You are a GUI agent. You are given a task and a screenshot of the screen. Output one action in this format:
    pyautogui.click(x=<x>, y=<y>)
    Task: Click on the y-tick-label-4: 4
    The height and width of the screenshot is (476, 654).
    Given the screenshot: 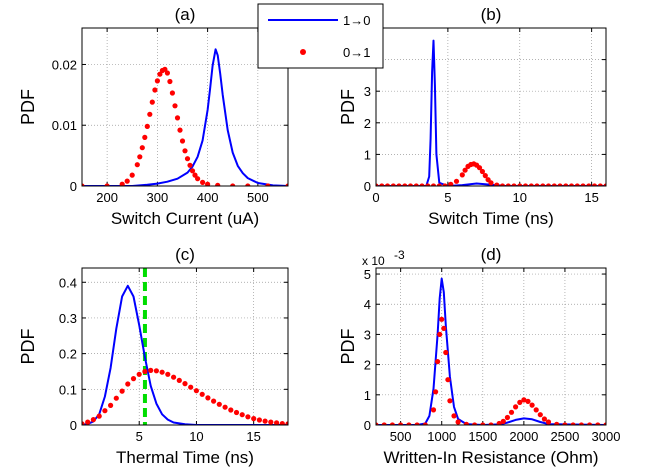 What is the action you would take?
    pyautogui.click(x=367, y=304)
    